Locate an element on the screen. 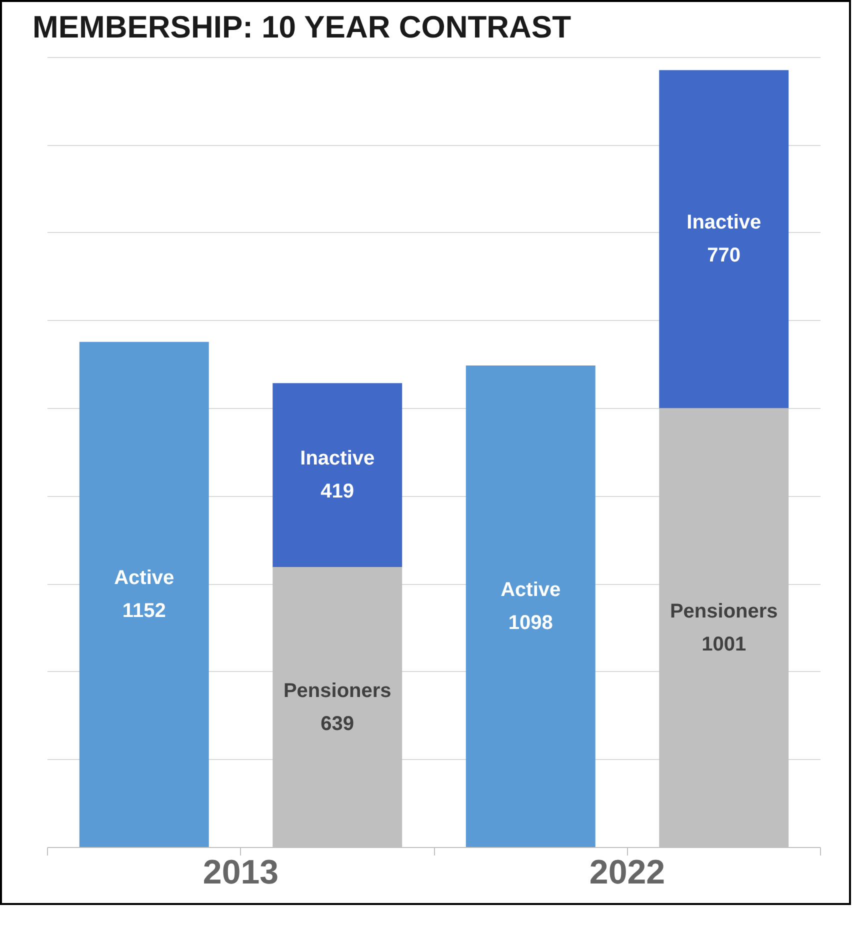 This screenshot has width=855, height=933. series-label: Inactive is located at coordinates (337, 459).